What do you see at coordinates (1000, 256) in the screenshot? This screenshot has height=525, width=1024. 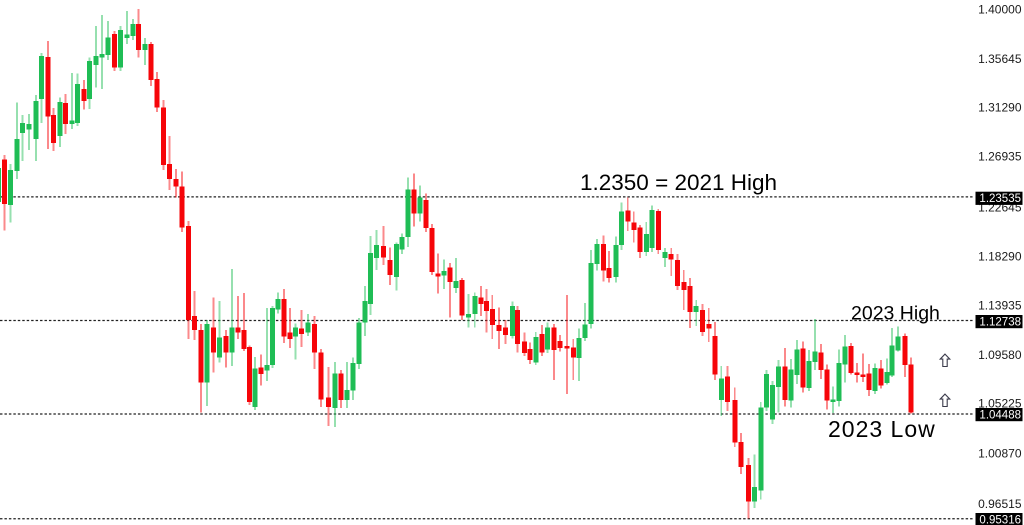 I see `svg-text: 1.18290` at bounding box center [1000, 256].